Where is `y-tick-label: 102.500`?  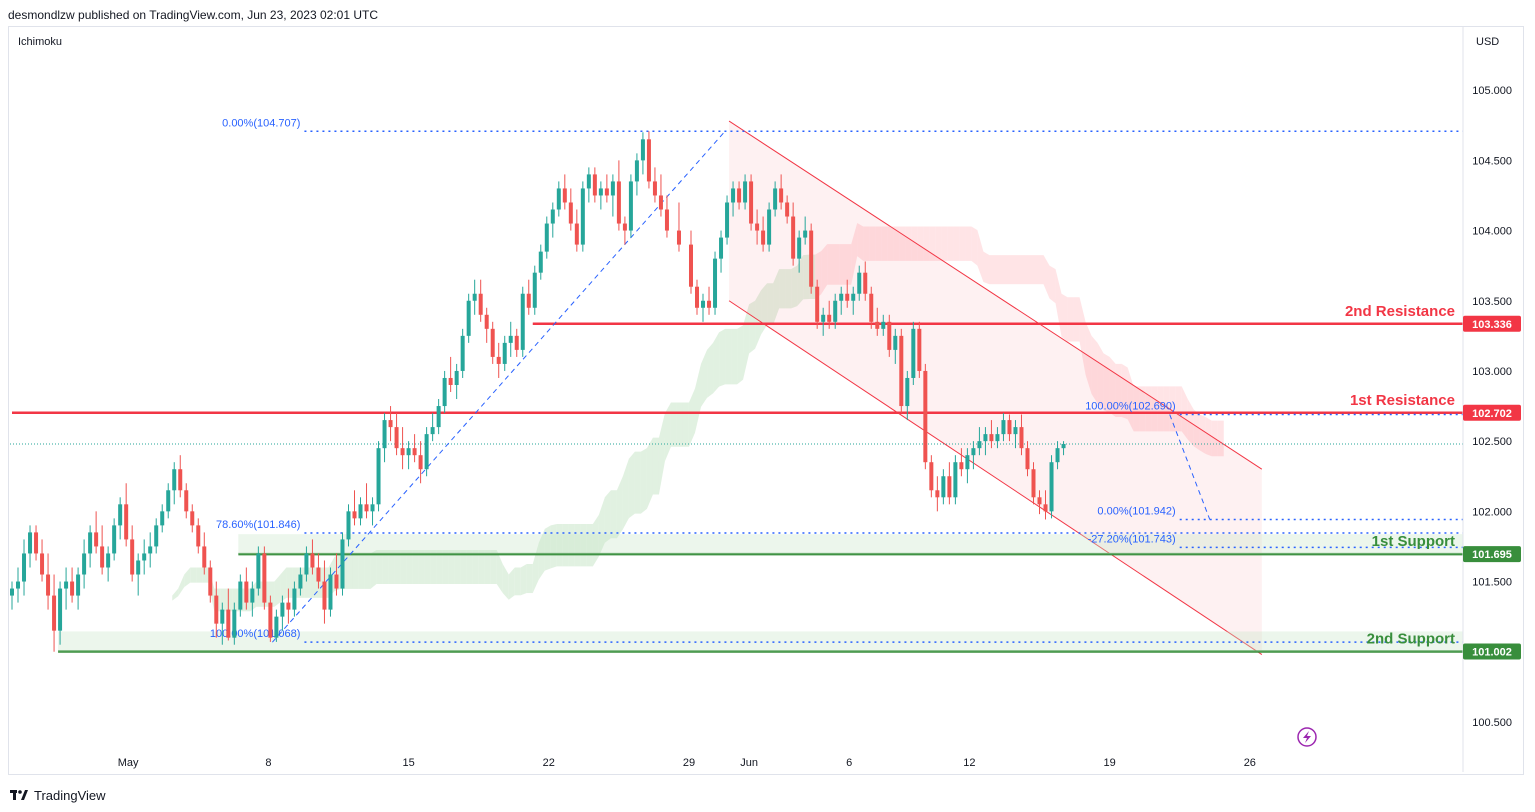
y-tick-label: 102.500 is located at coordinates (1492, 442).